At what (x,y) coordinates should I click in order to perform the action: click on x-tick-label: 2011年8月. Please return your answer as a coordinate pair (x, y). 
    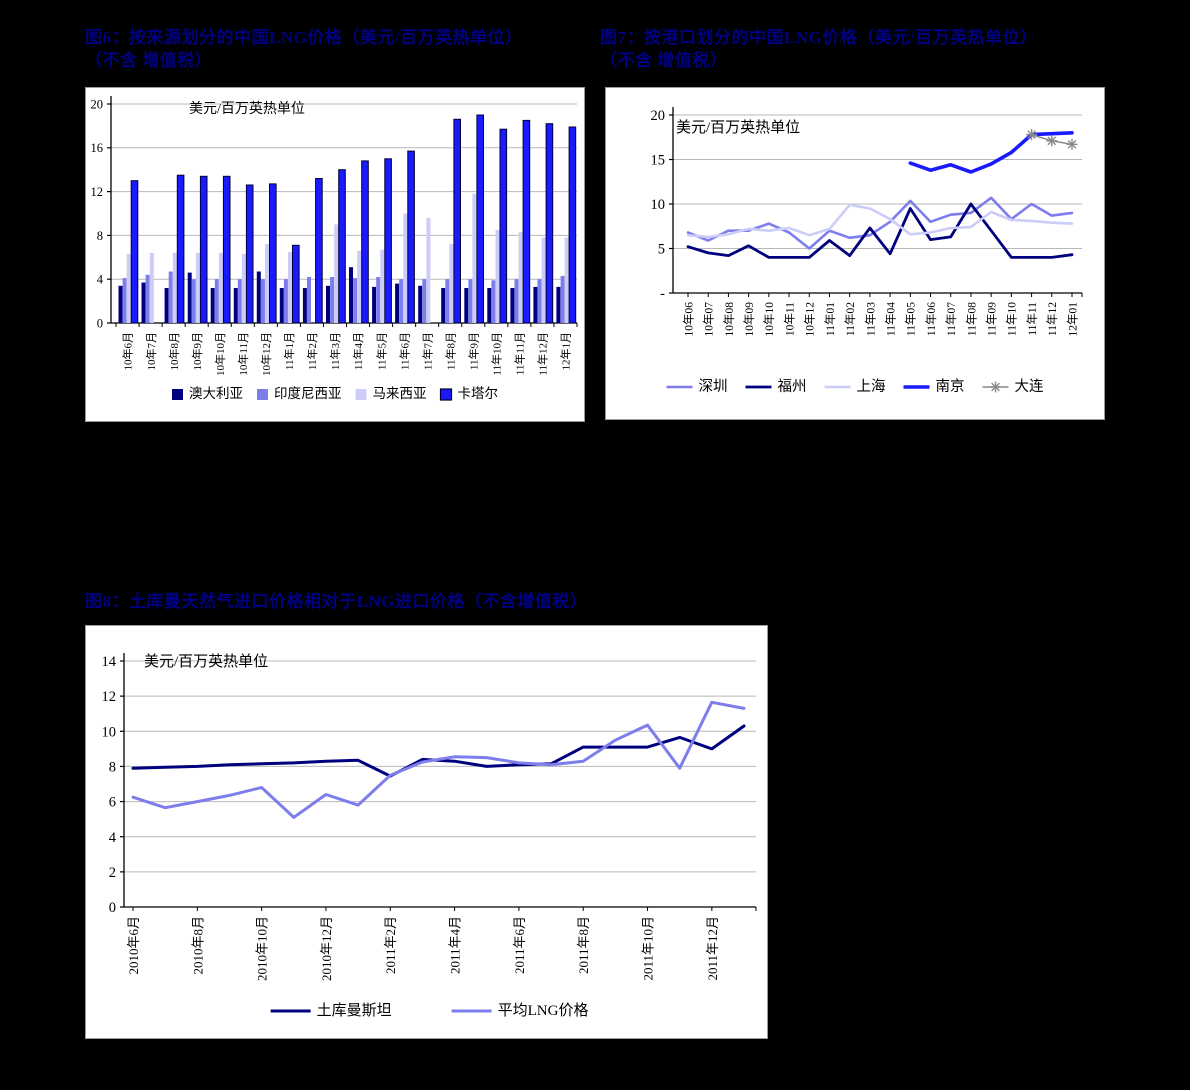
    Looking at the image, I should click on (583, 945).